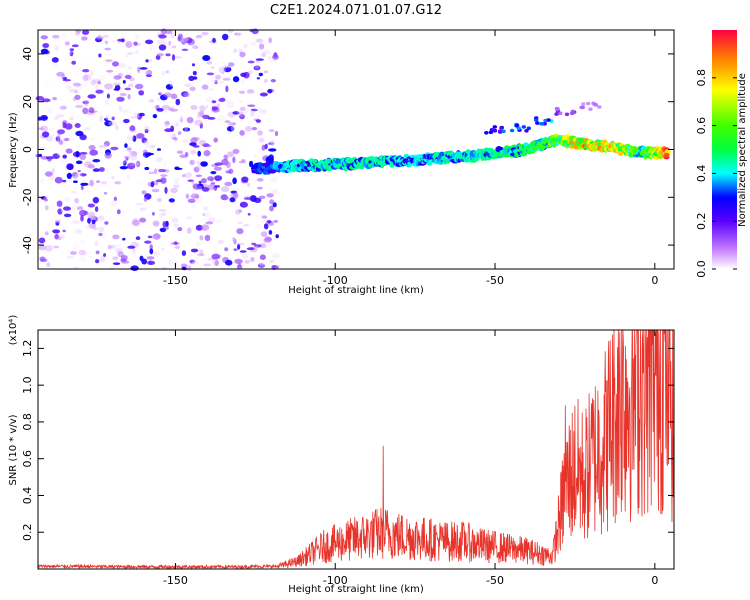  Describe the element at coordinates (701, 174) in the screenshot. I see `colorbar-tick-label: 0.4` at that location.